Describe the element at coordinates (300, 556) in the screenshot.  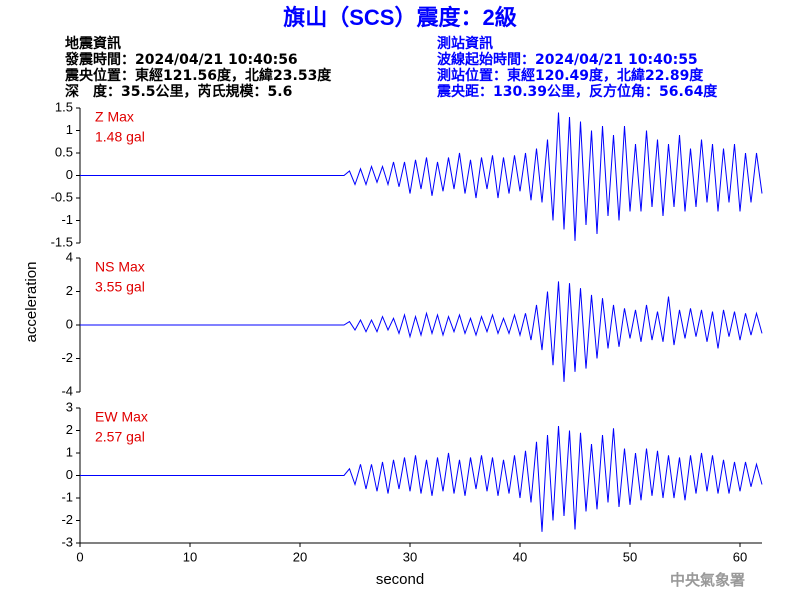
I see `x-tick-label: 20` at that location.